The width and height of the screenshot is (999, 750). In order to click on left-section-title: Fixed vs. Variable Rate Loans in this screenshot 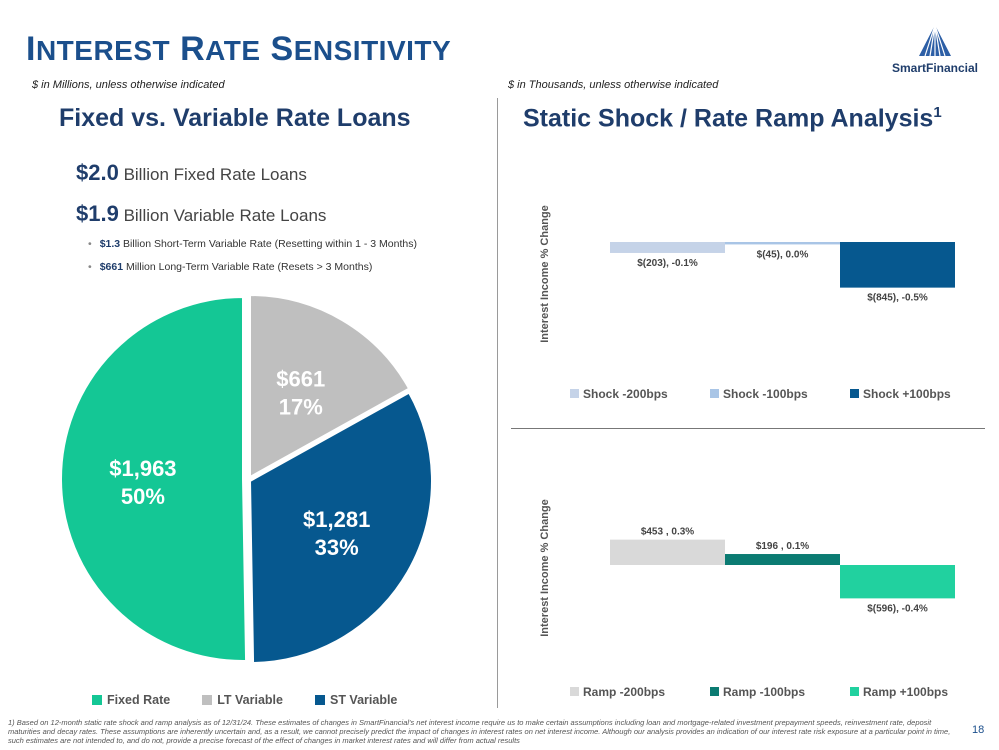, I will do `click(235, 118)`.